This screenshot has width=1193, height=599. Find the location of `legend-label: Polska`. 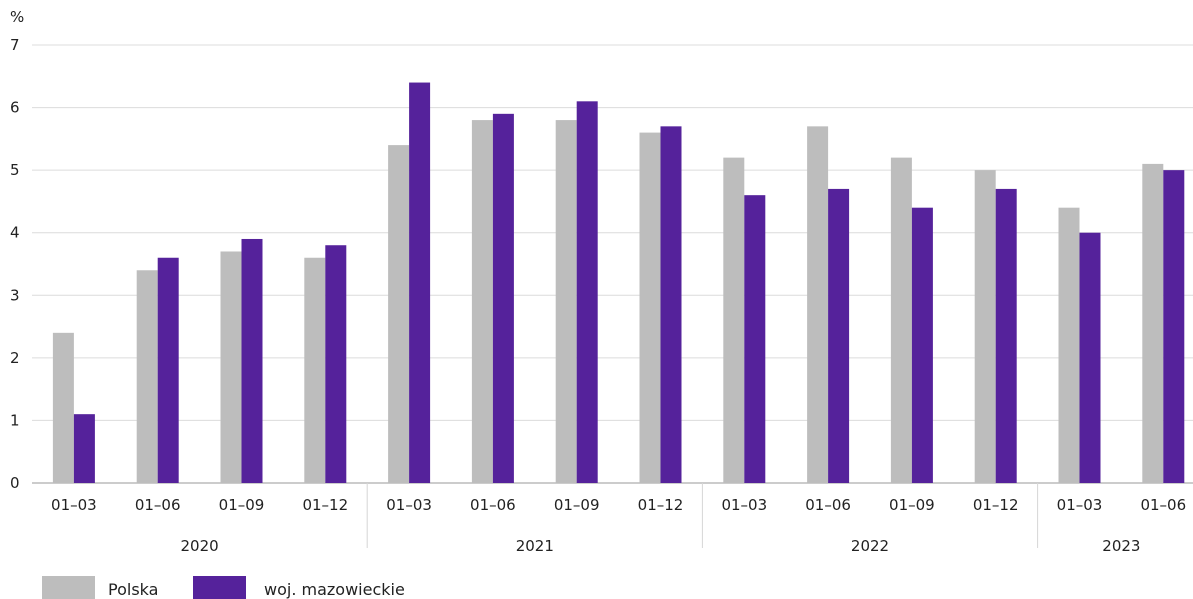

legend-label: Polska is located at coordinates (133, 589).